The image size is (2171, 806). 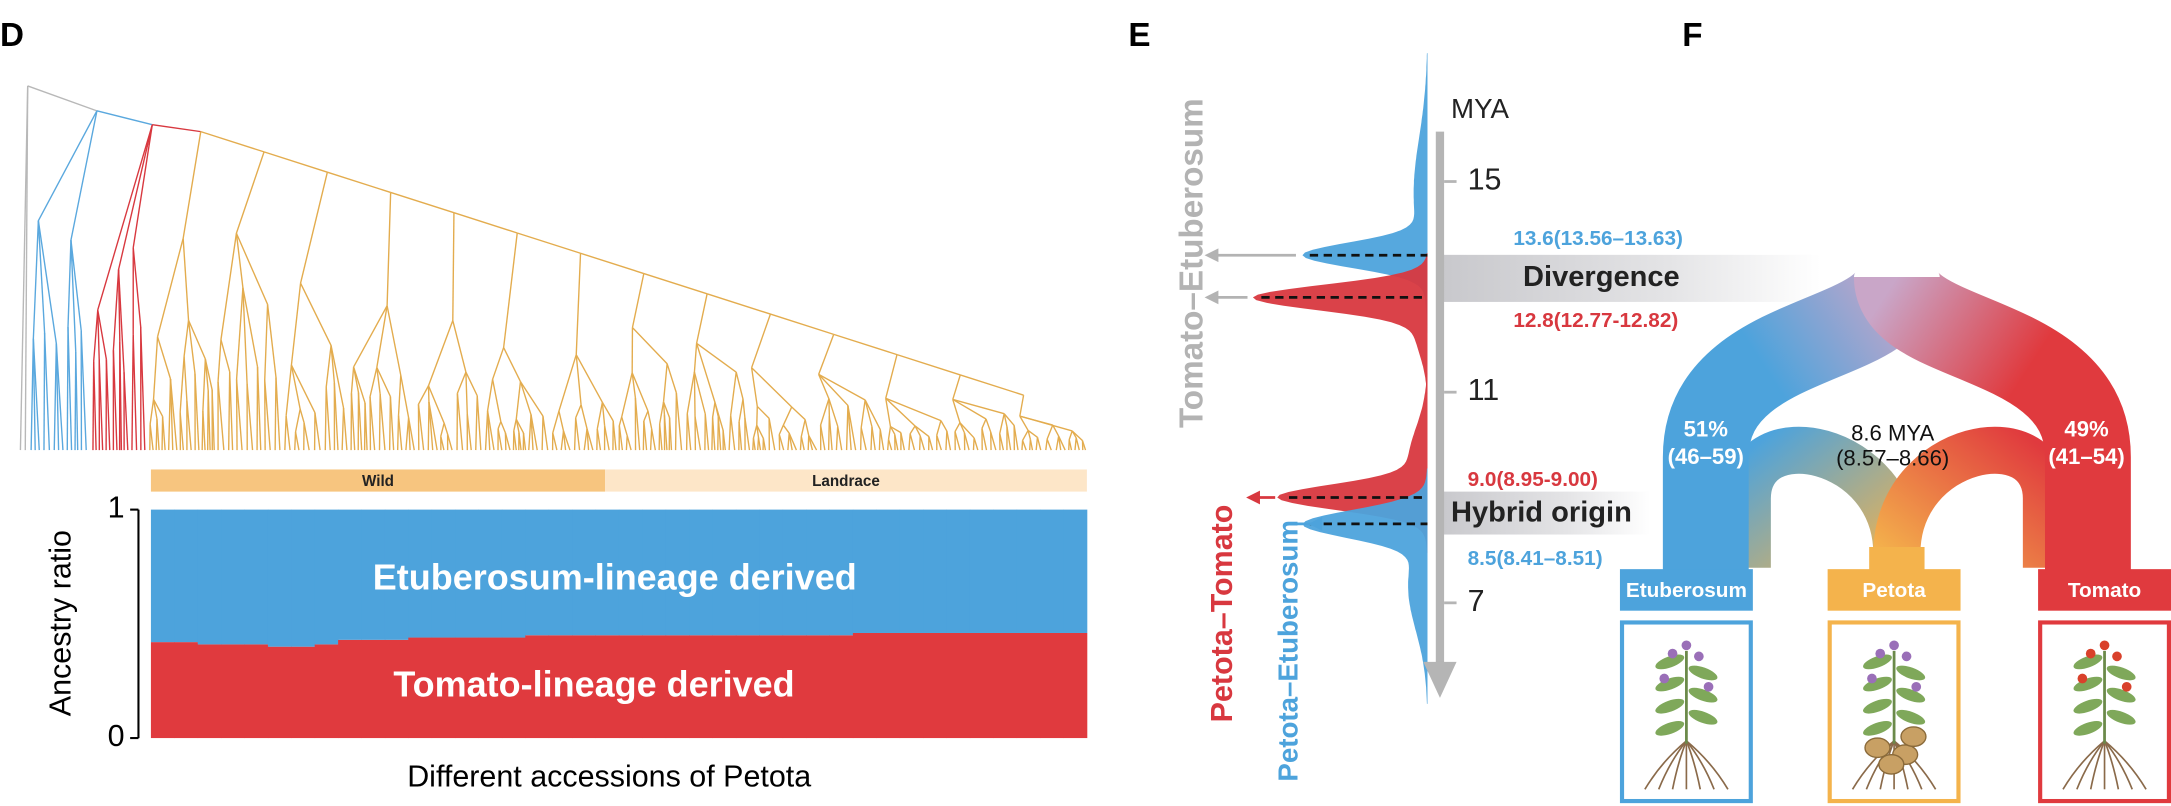 What do you see at coordinates (1476, 601) in the screenshot?
I see `tick-label: 7` at bounding box center [1476, 601].